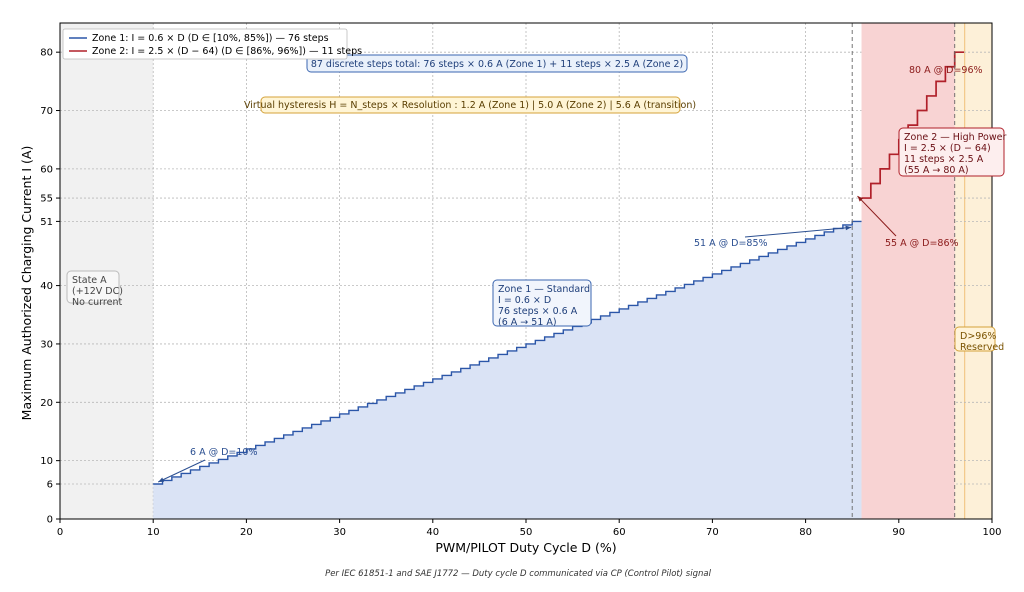  I want to click on x-tick-label: 40, so click(432, 532).